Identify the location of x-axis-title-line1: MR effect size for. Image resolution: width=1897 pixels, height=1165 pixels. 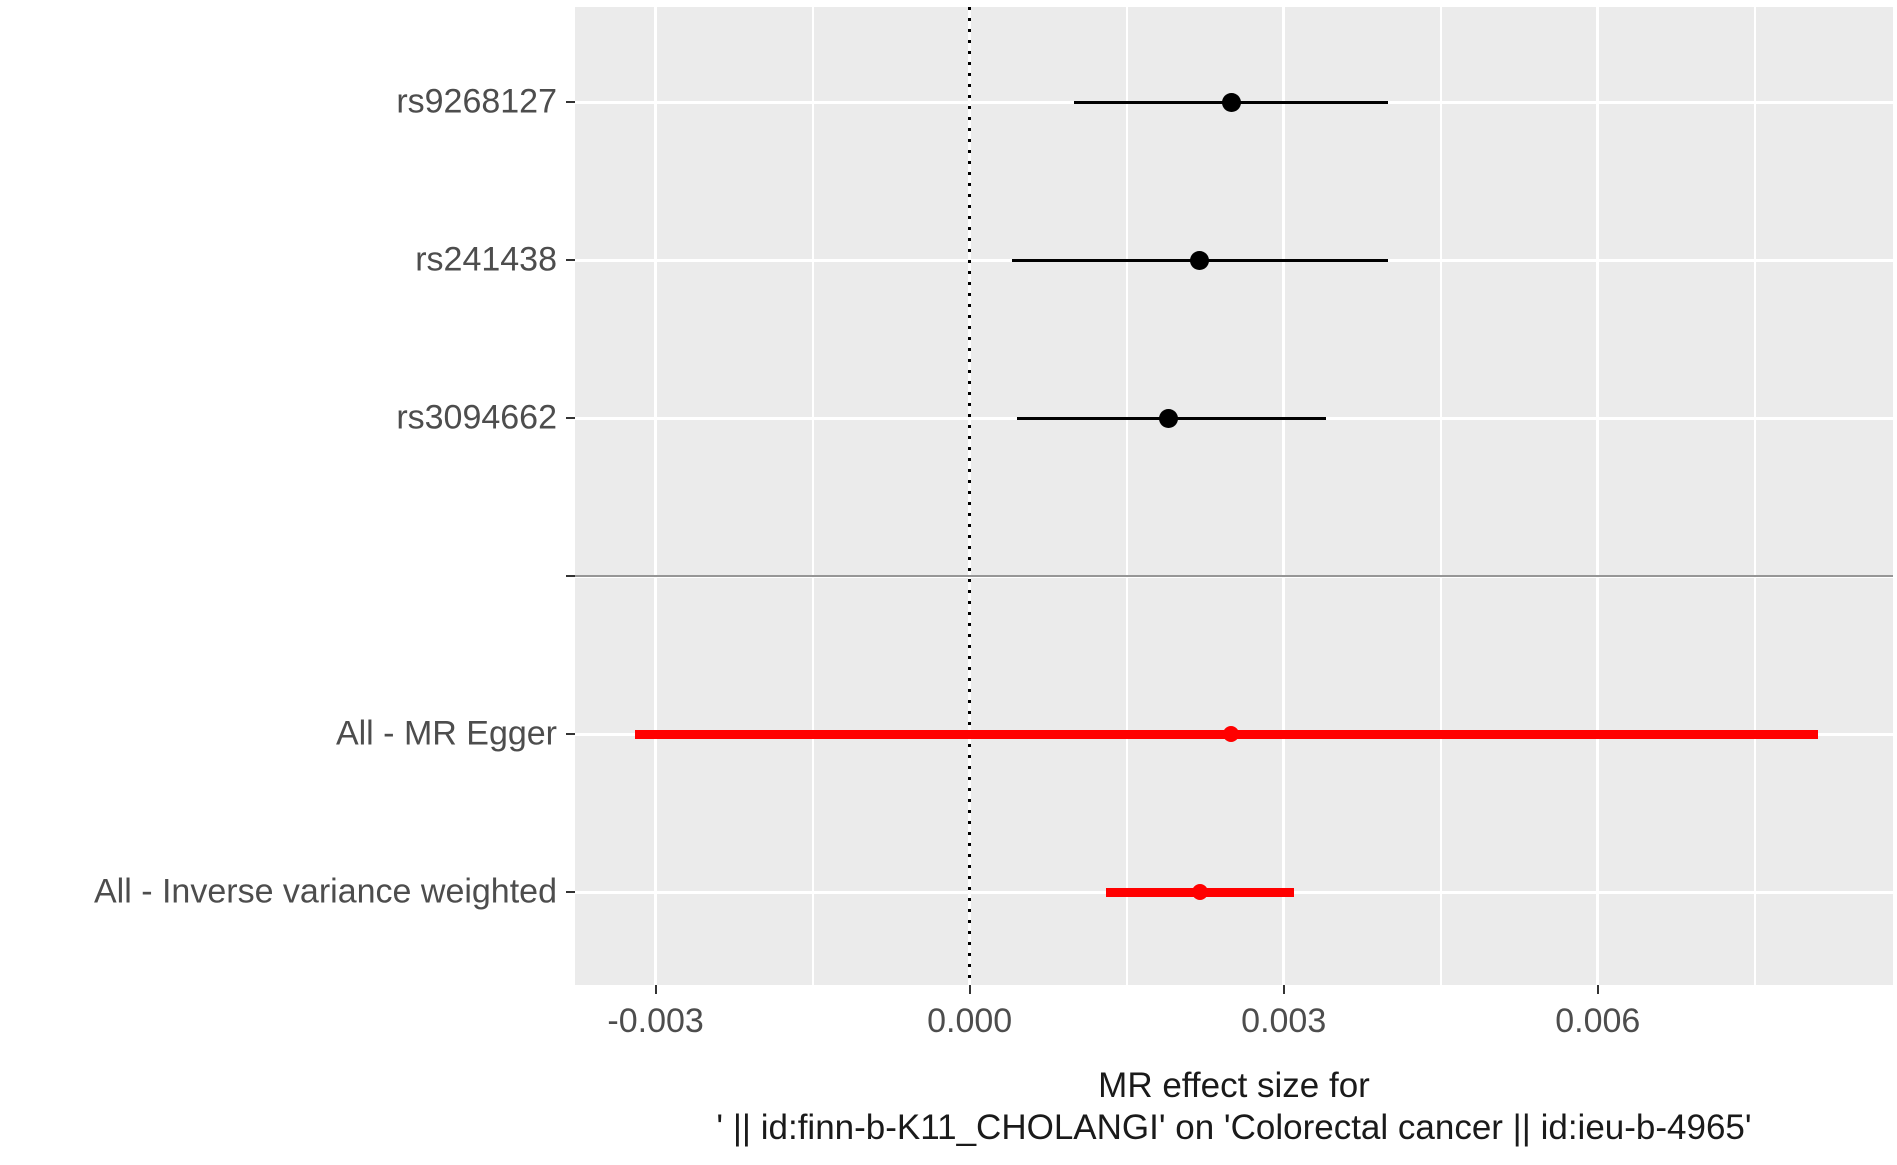
(1234, 1085).